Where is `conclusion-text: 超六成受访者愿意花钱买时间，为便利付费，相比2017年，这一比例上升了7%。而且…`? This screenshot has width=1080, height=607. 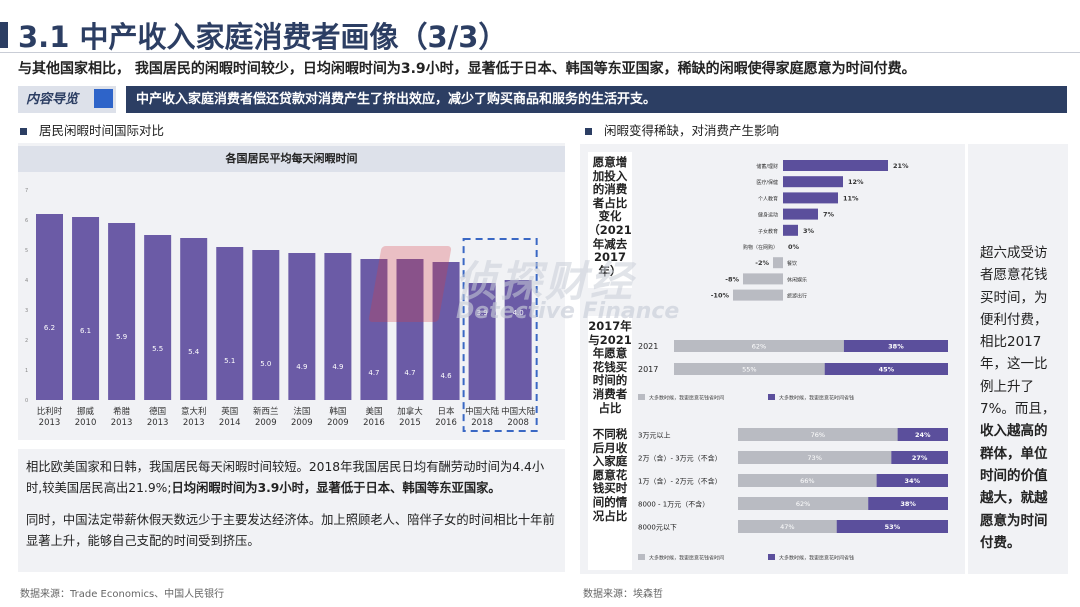
conclusion-text: 超六成受访者愿意花钱买时间，为便利付费，相比2017年，这一比例上升了7%。而且… is located at coordinates (1018, 331).